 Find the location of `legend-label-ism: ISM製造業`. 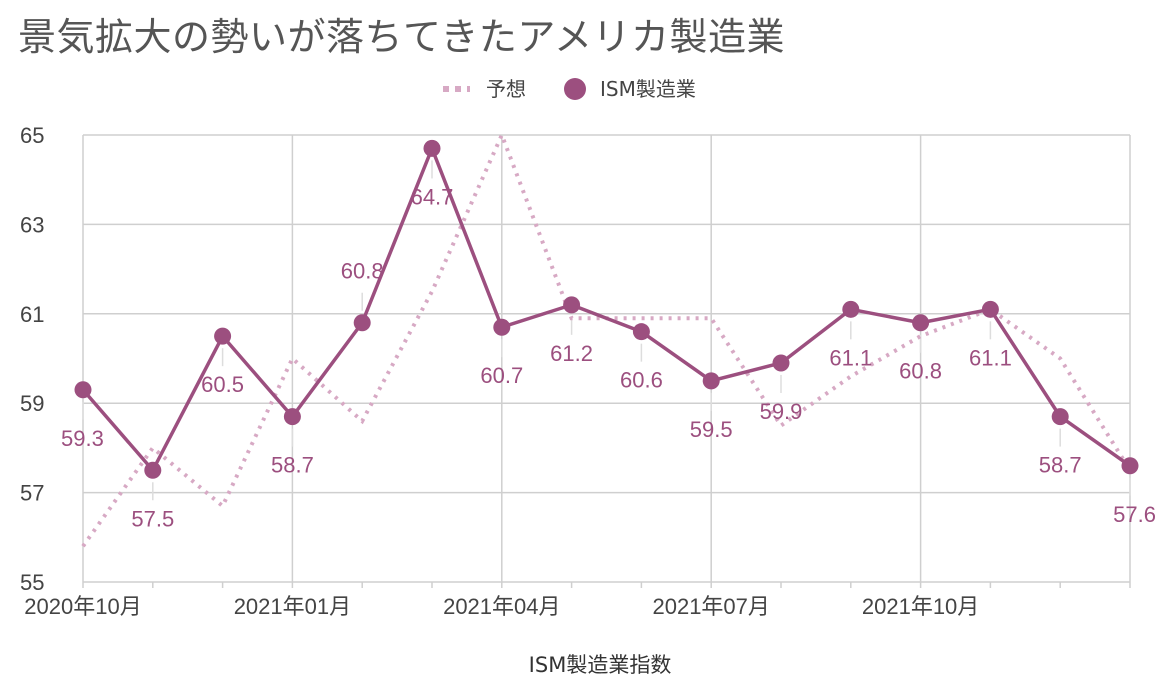

legend-label-ism: ISM製造業 is located at coordinates (648, 89).